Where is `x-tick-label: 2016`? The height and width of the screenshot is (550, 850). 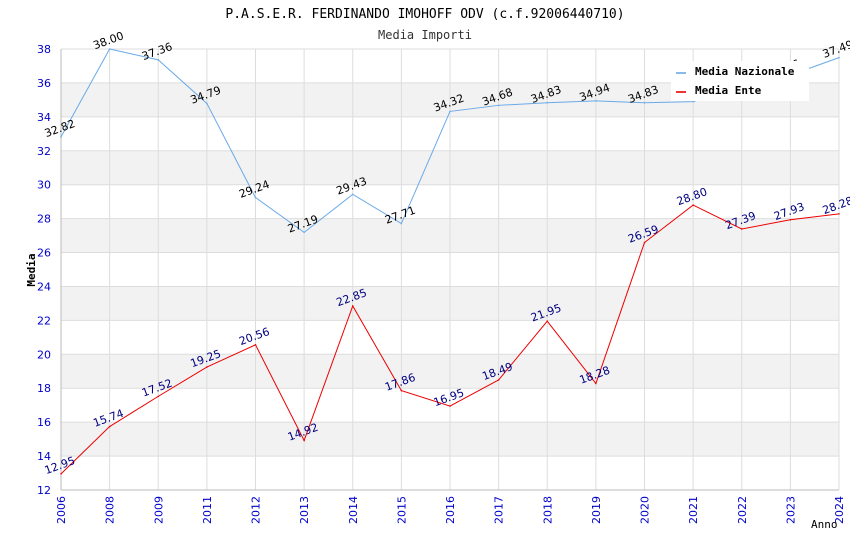
x-tick-label: 2016 is located at coordinates (450, 510).